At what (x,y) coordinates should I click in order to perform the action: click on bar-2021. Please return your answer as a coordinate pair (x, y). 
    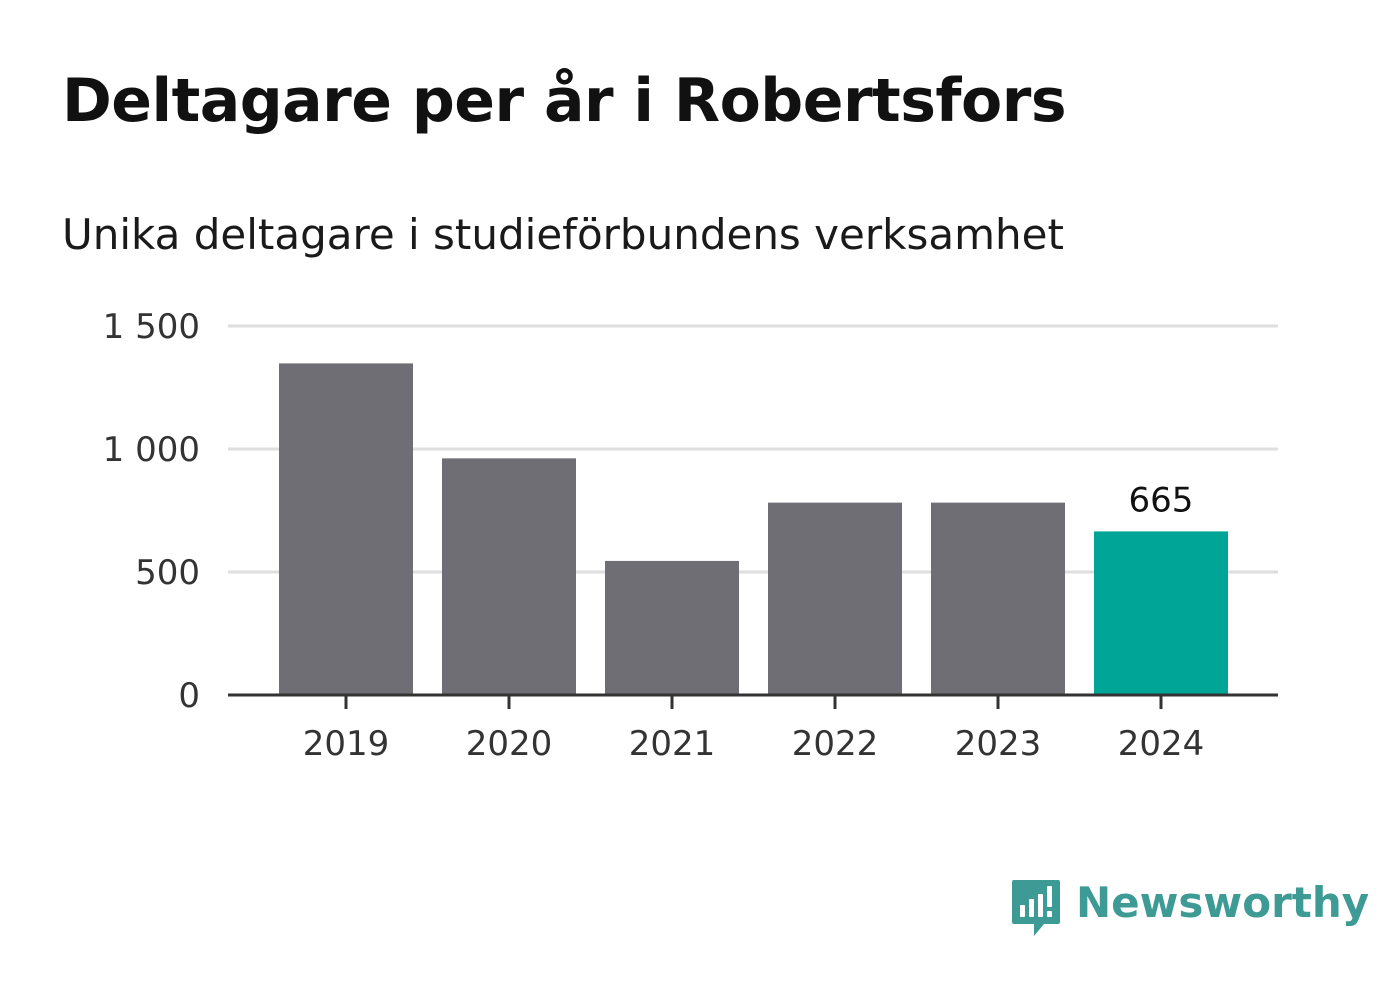
    Looking at the image, I should click on (672, 627).